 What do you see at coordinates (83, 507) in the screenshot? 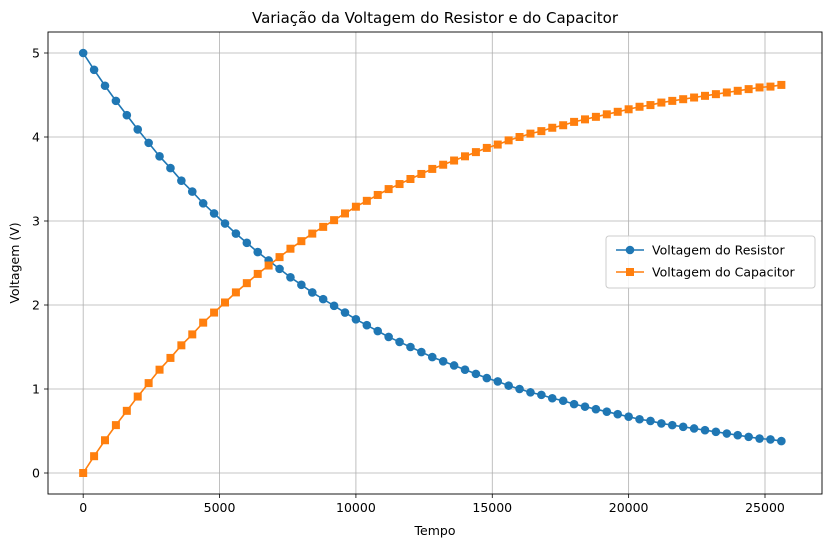
I see `x-tick-label: 0` at bounding box center [83, 507].